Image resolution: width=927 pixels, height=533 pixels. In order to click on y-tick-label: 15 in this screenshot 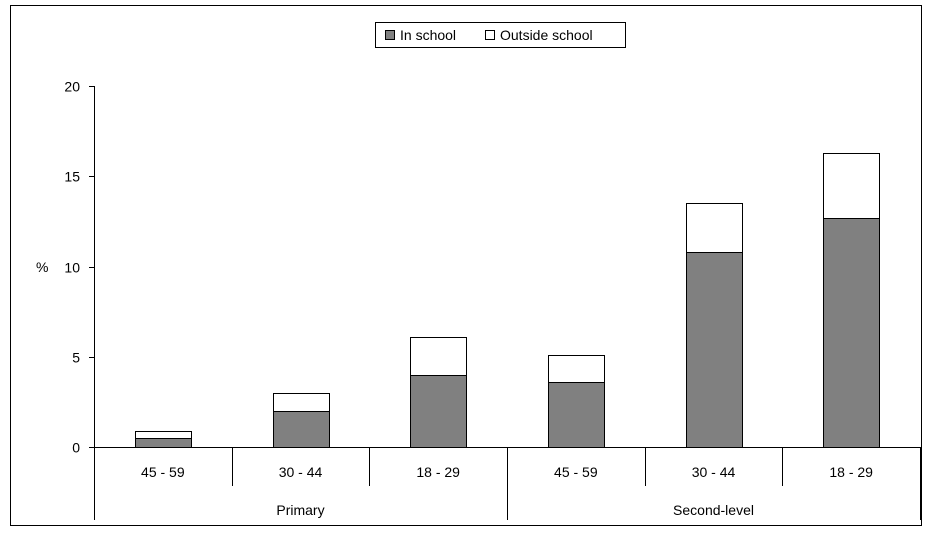, I will do `click(72, 177)`.